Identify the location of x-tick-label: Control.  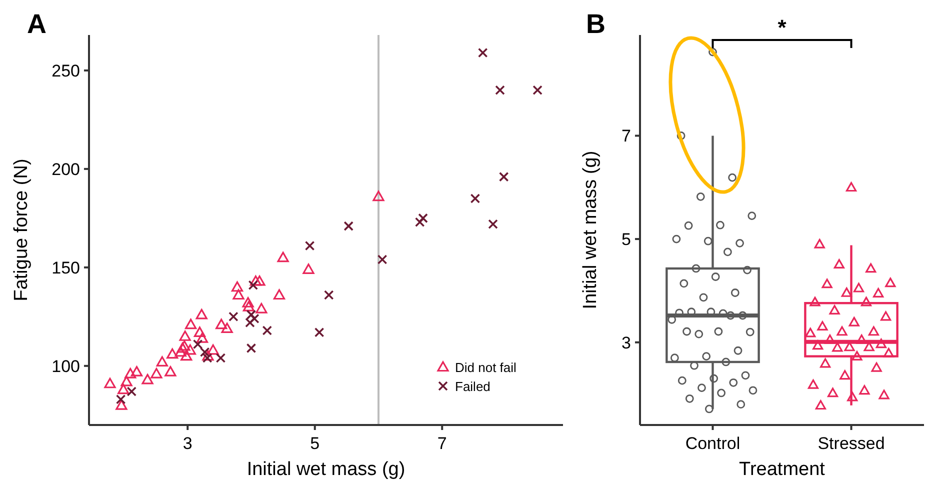
(712, 443).